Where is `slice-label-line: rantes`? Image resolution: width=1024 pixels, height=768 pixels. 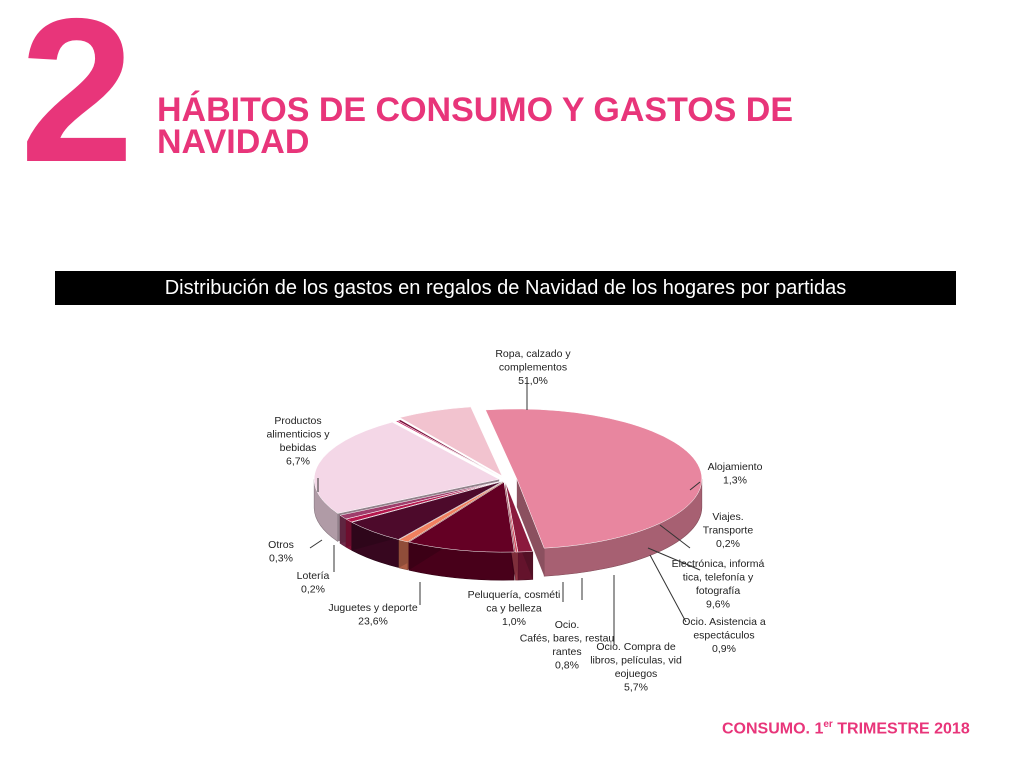
slice-label-line: rantes is located at coordinates (566, 652).